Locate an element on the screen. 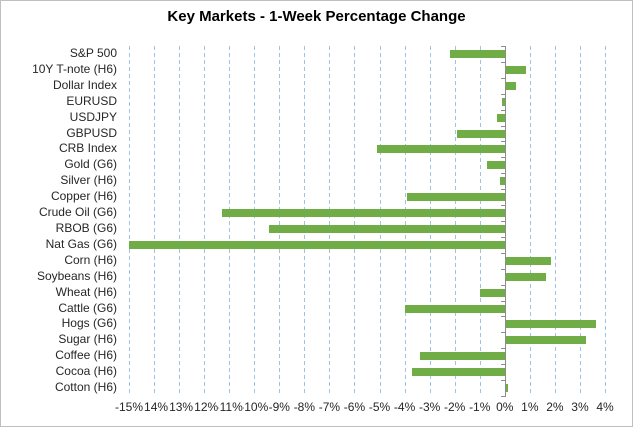 The width and height of the screenshot is (633, 427). category-label: USDJPY is located at coordinates (93, 116).